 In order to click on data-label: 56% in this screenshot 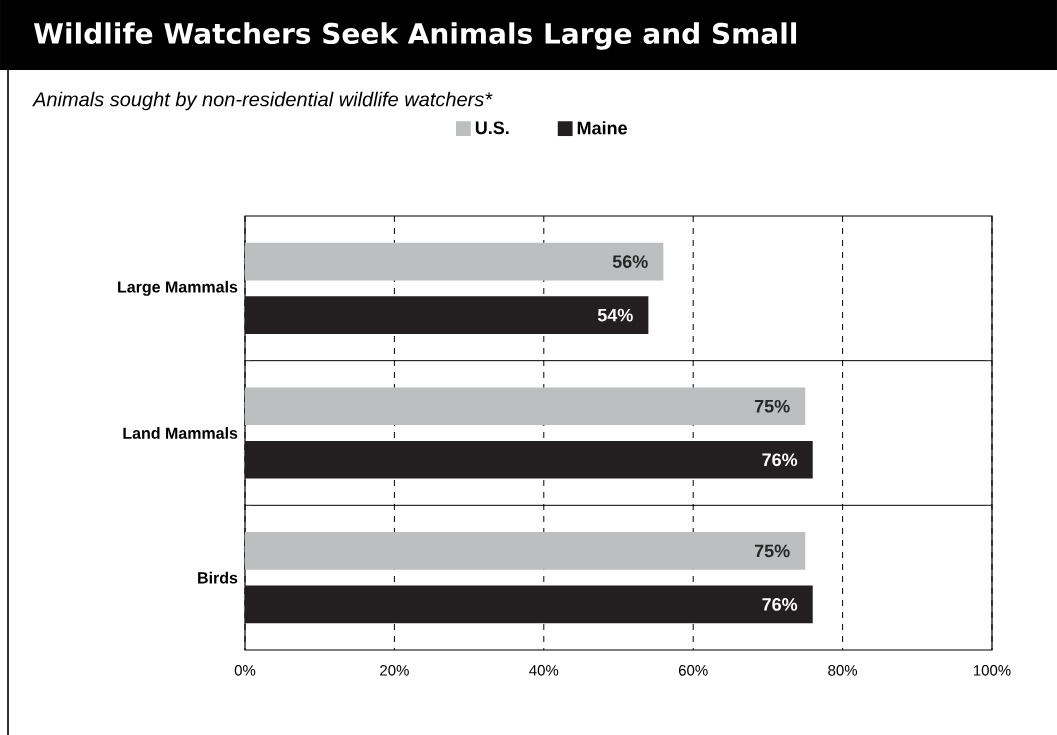, I will do `click(630, 261)`.